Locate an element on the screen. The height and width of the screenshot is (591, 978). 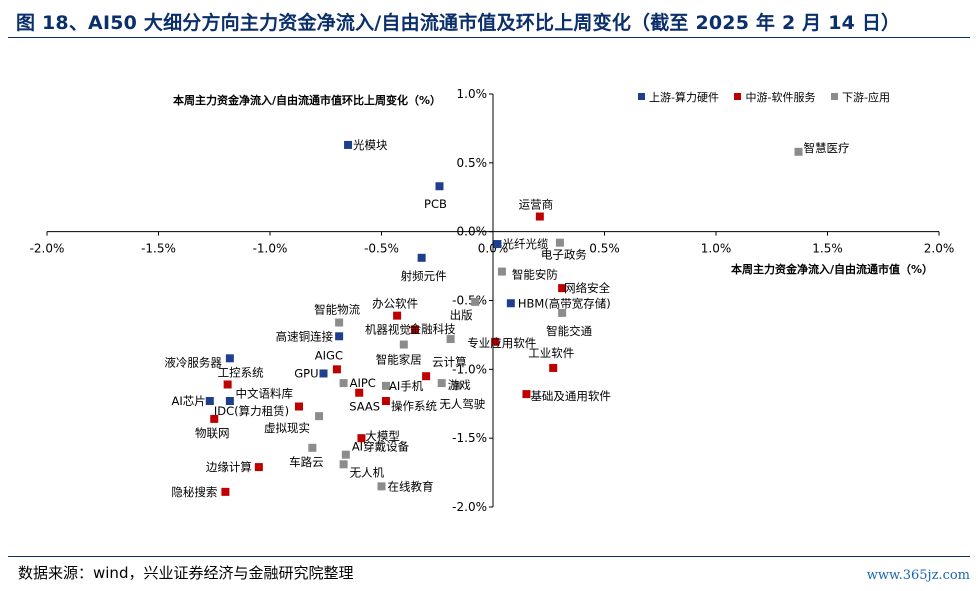
point-label: 云计算 is located at coordinates (449, 362).